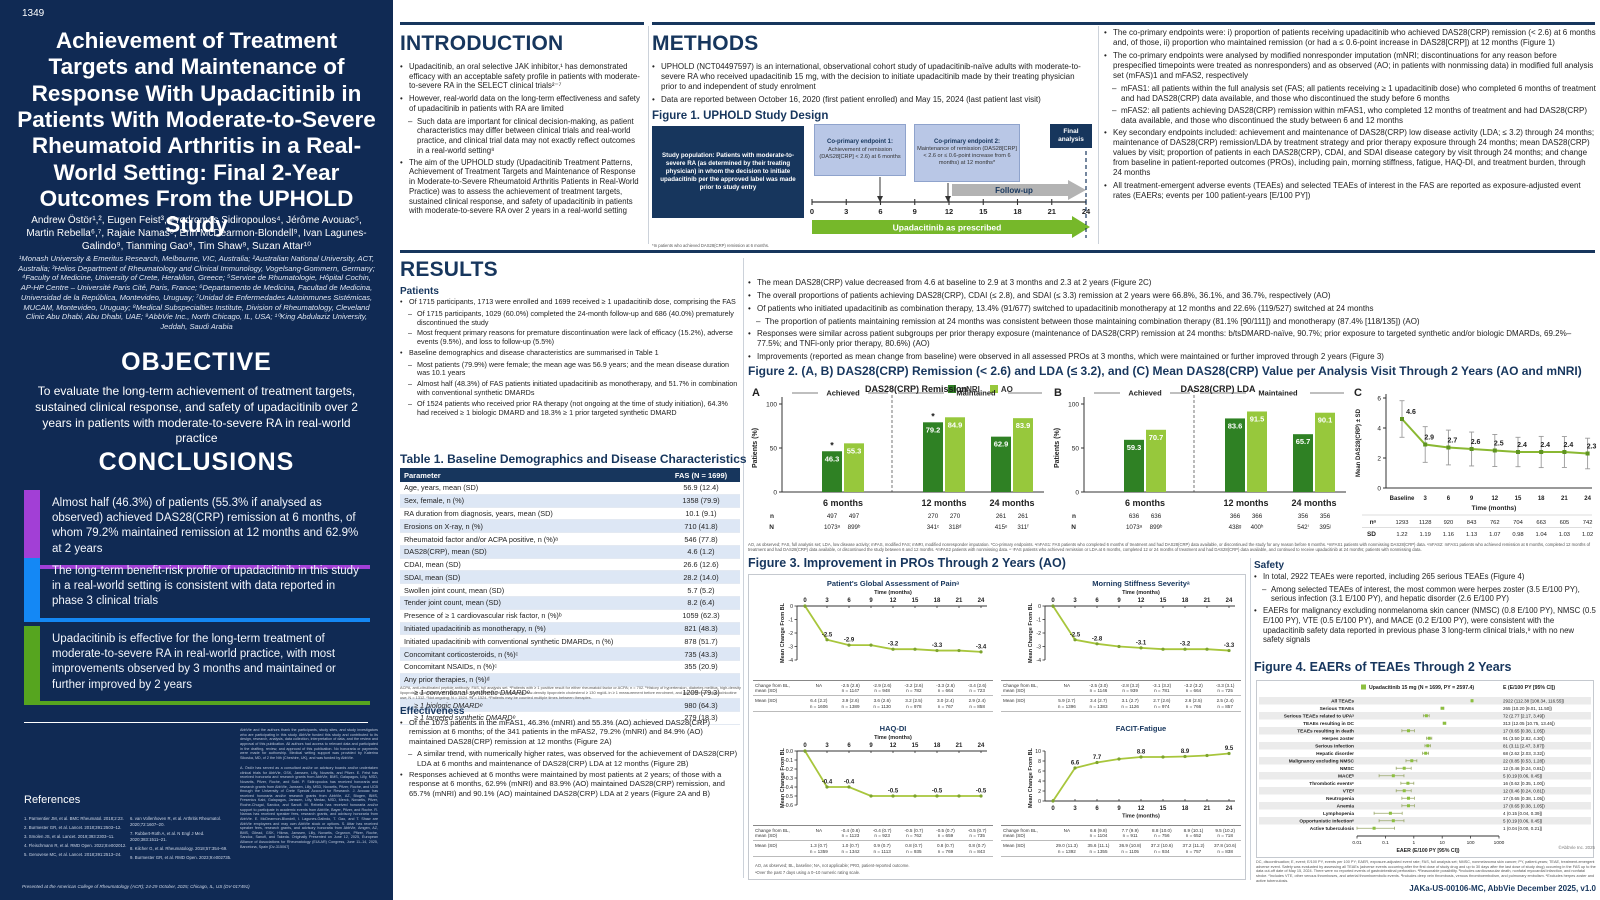 The width and height of the screenshot is (1600, 900). I want to click on svg-text: Baseline, so click(1402, 499).